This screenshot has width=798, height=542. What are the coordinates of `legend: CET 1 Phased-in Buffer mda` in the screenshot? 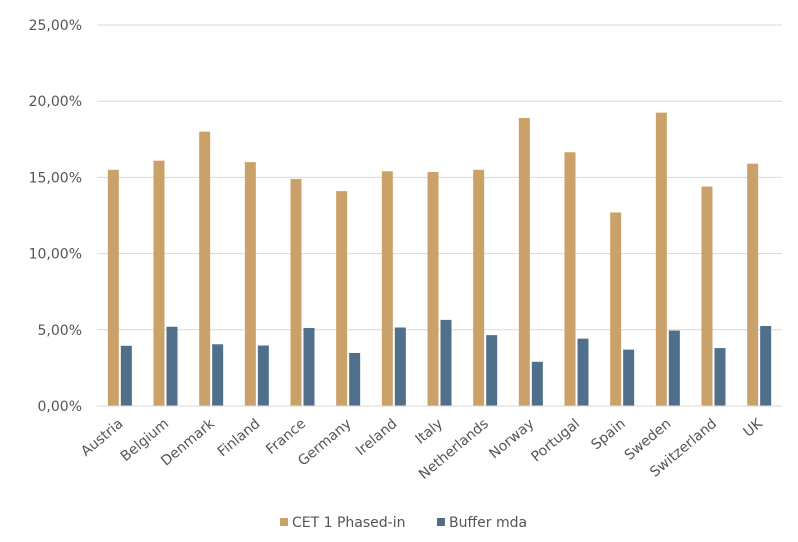 It's located at (403, 523).